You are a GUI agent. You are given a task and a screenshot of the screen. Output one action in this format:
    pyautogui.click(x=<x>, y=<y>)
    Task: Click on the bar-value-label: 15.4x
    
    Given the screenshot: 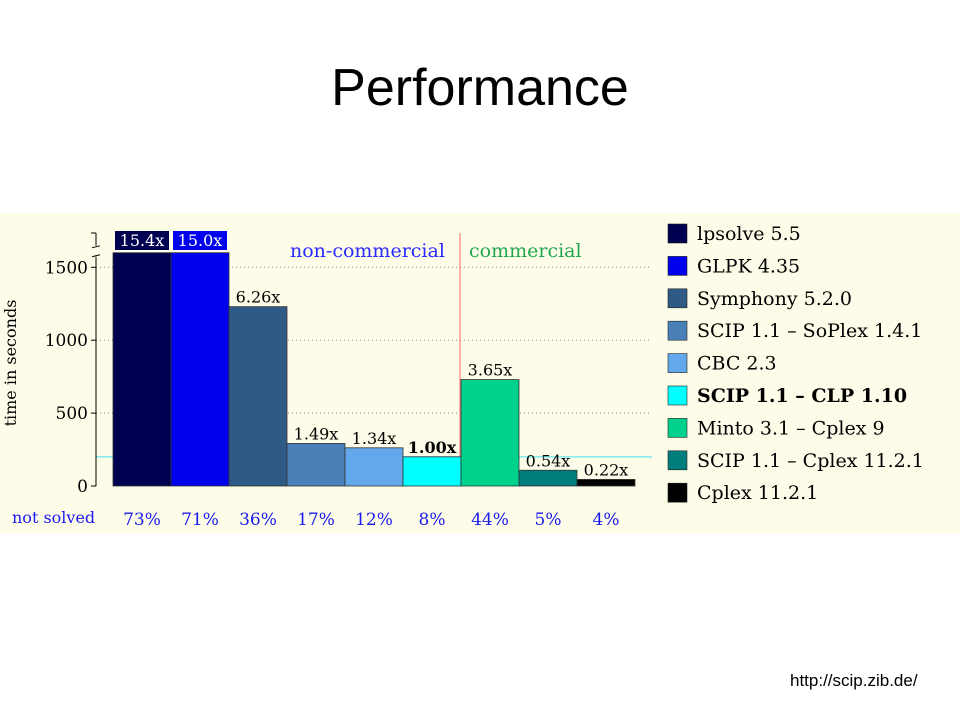 What is the action you would take?
    pyautogui.click(x=142, y=240)
    